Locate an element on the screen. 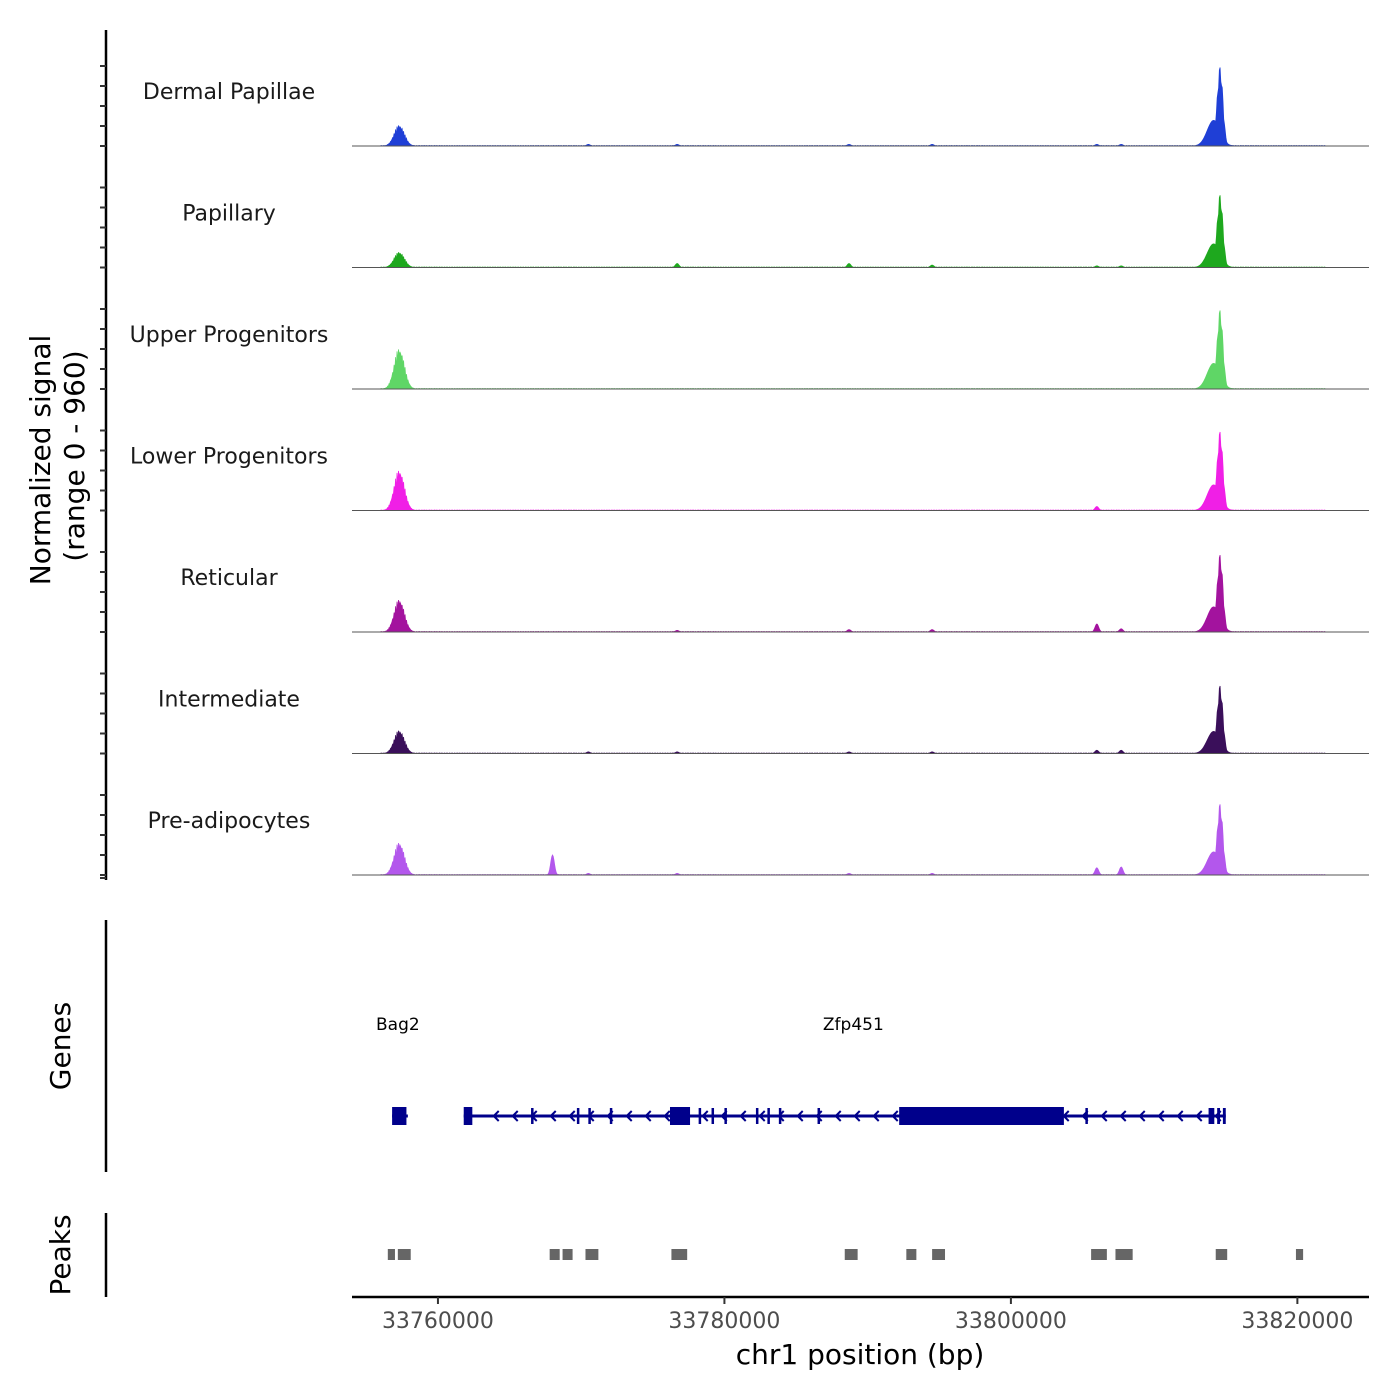 This screenshot has width=1400, height=1400. x-axis-title: chr1 position (bp) is located at coordinates (860, 1354).